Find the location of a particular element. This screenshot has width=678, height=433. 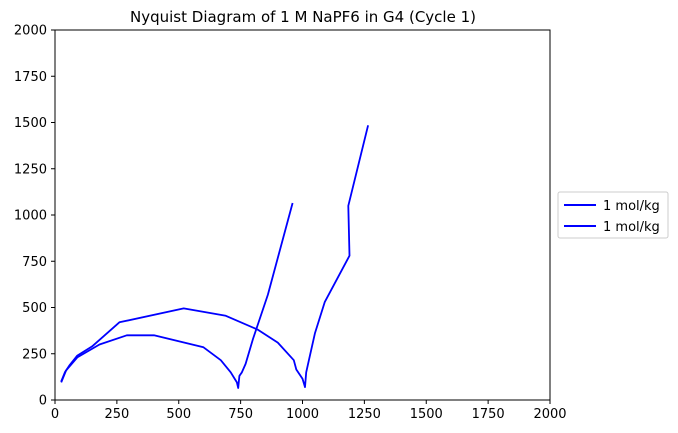

y-tick-label: 250 is located at coordinates (34, 354).